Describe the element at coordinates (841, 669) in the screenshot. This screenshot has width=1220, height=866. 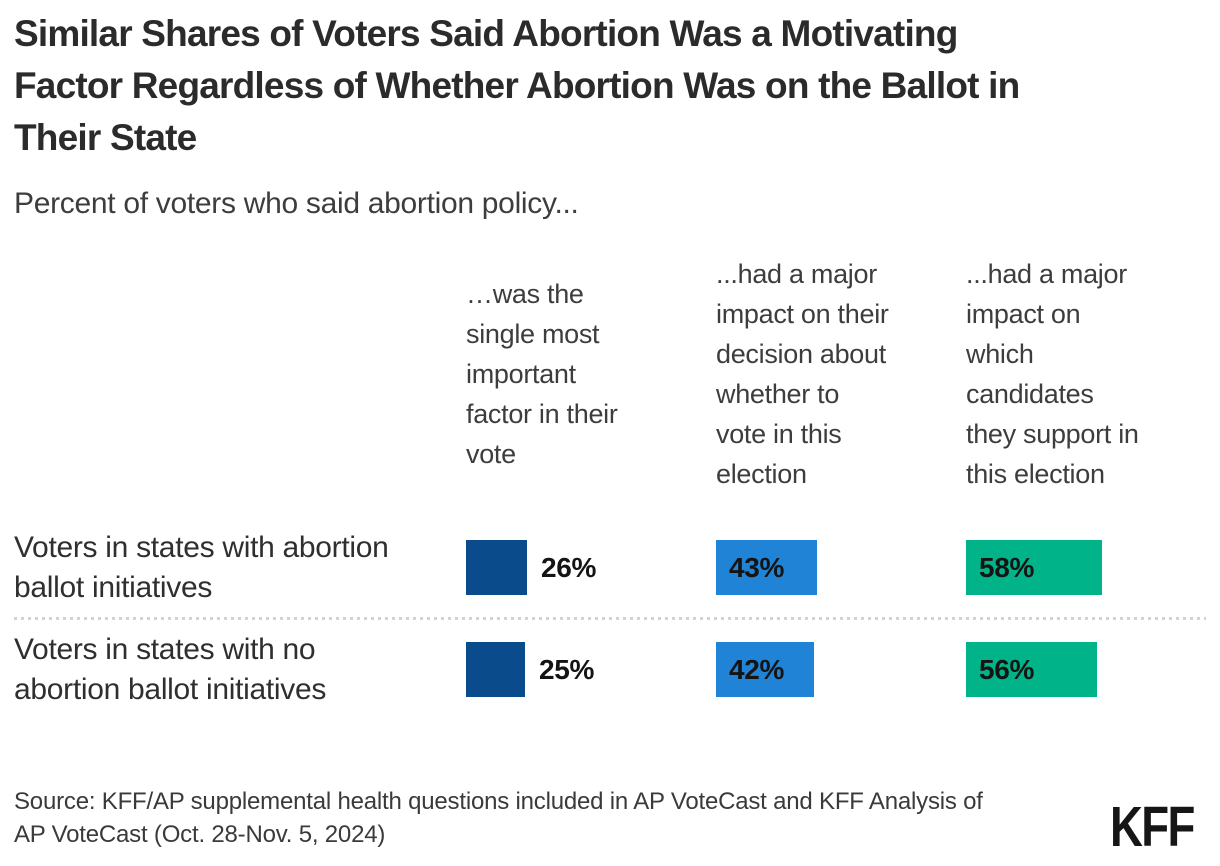
I see `bar-cell: 42%` at that location.